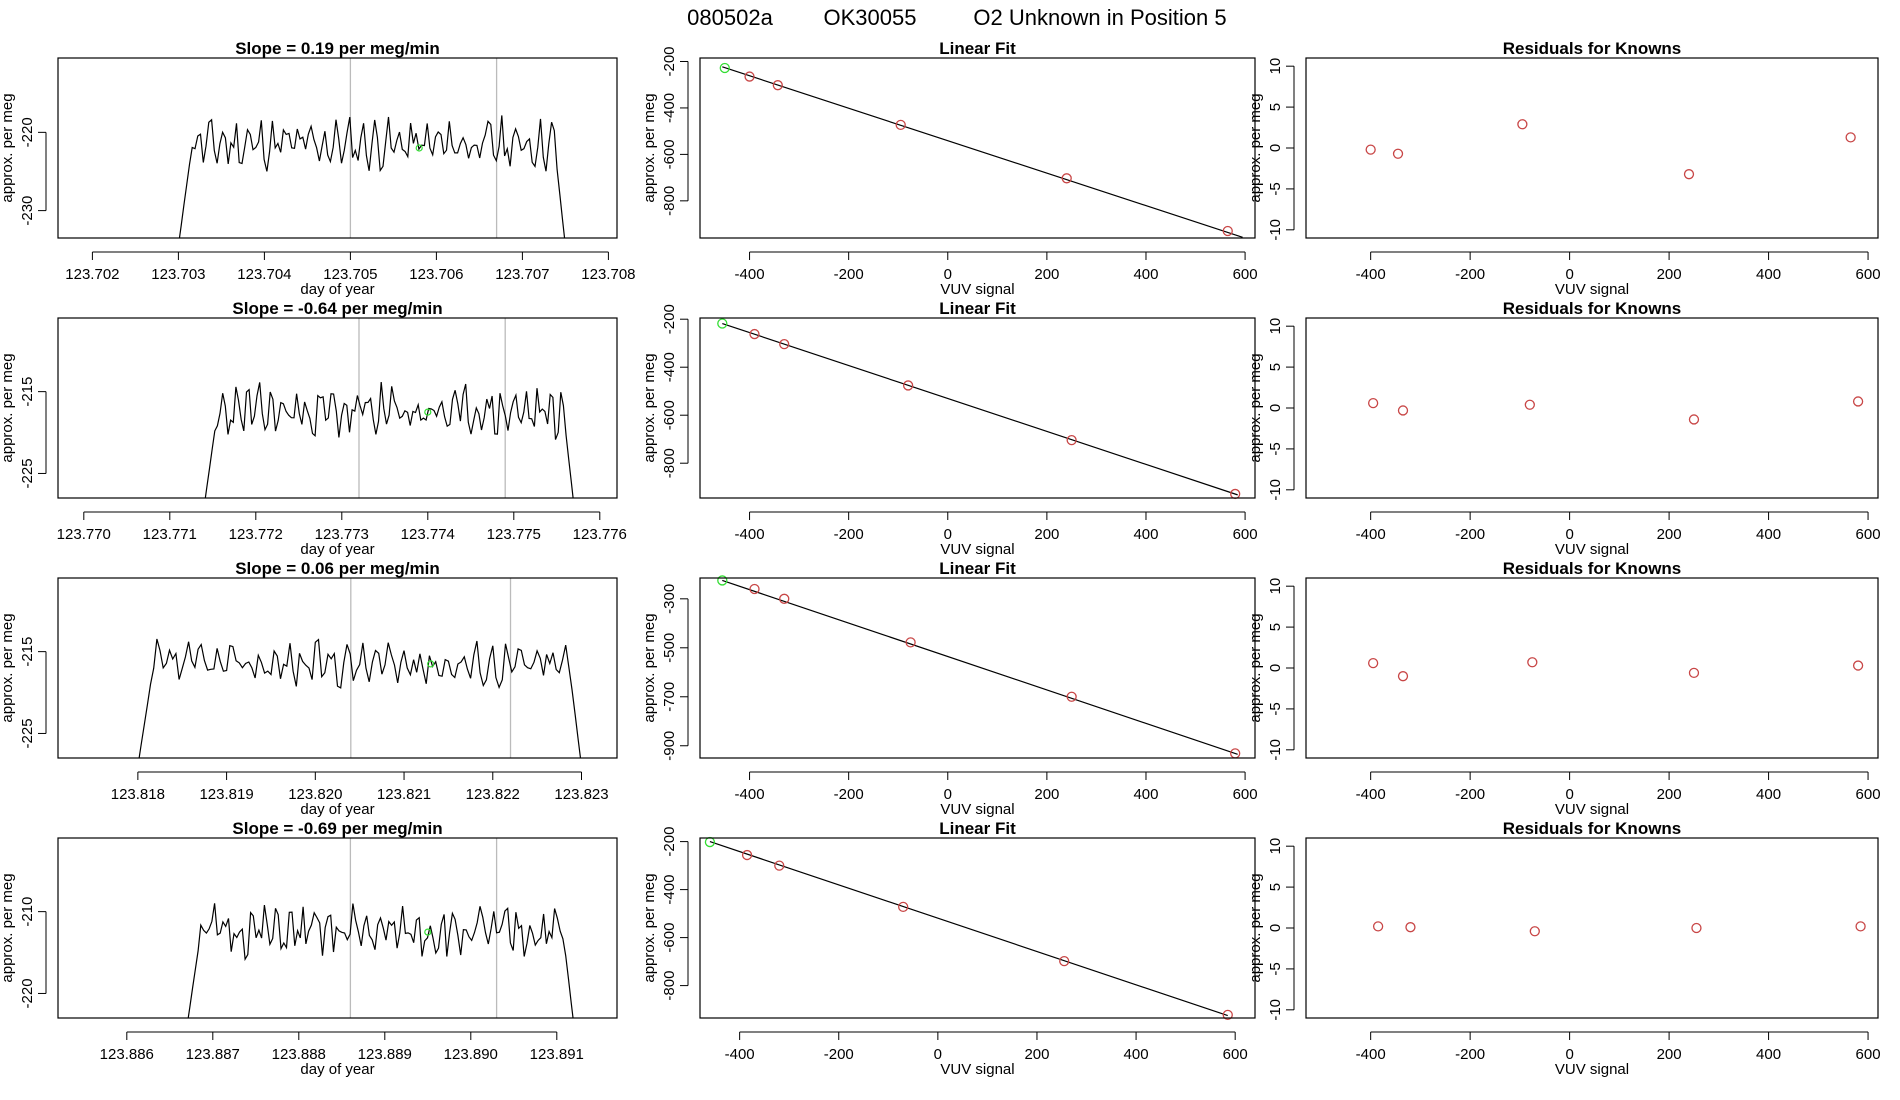  What do you see at coordinates (170, 534) in the screenshot?
I see `x-tick-label: 123.771` at bounding box center [170, 534].